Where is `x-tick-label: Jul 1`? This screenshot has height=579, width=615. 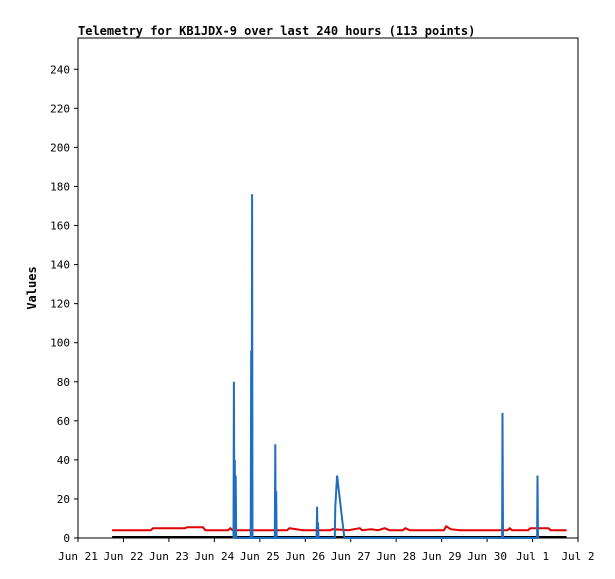 x-tick-label: Jul 1 is located at coordinates (532, 556).